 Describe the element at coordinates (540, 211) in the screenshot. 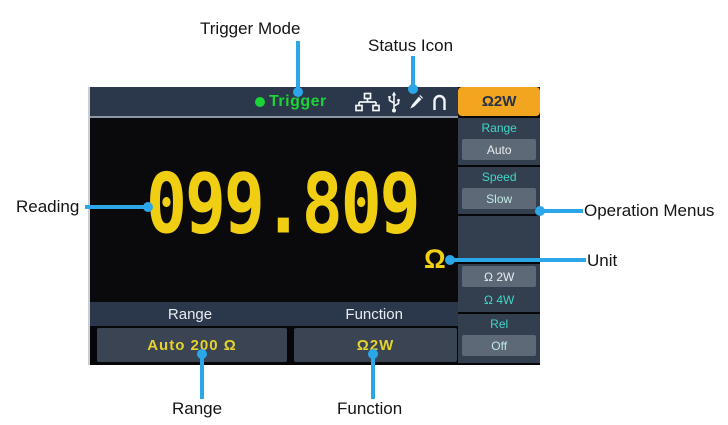

I see `arrow-dot-operation-menus` at that location.